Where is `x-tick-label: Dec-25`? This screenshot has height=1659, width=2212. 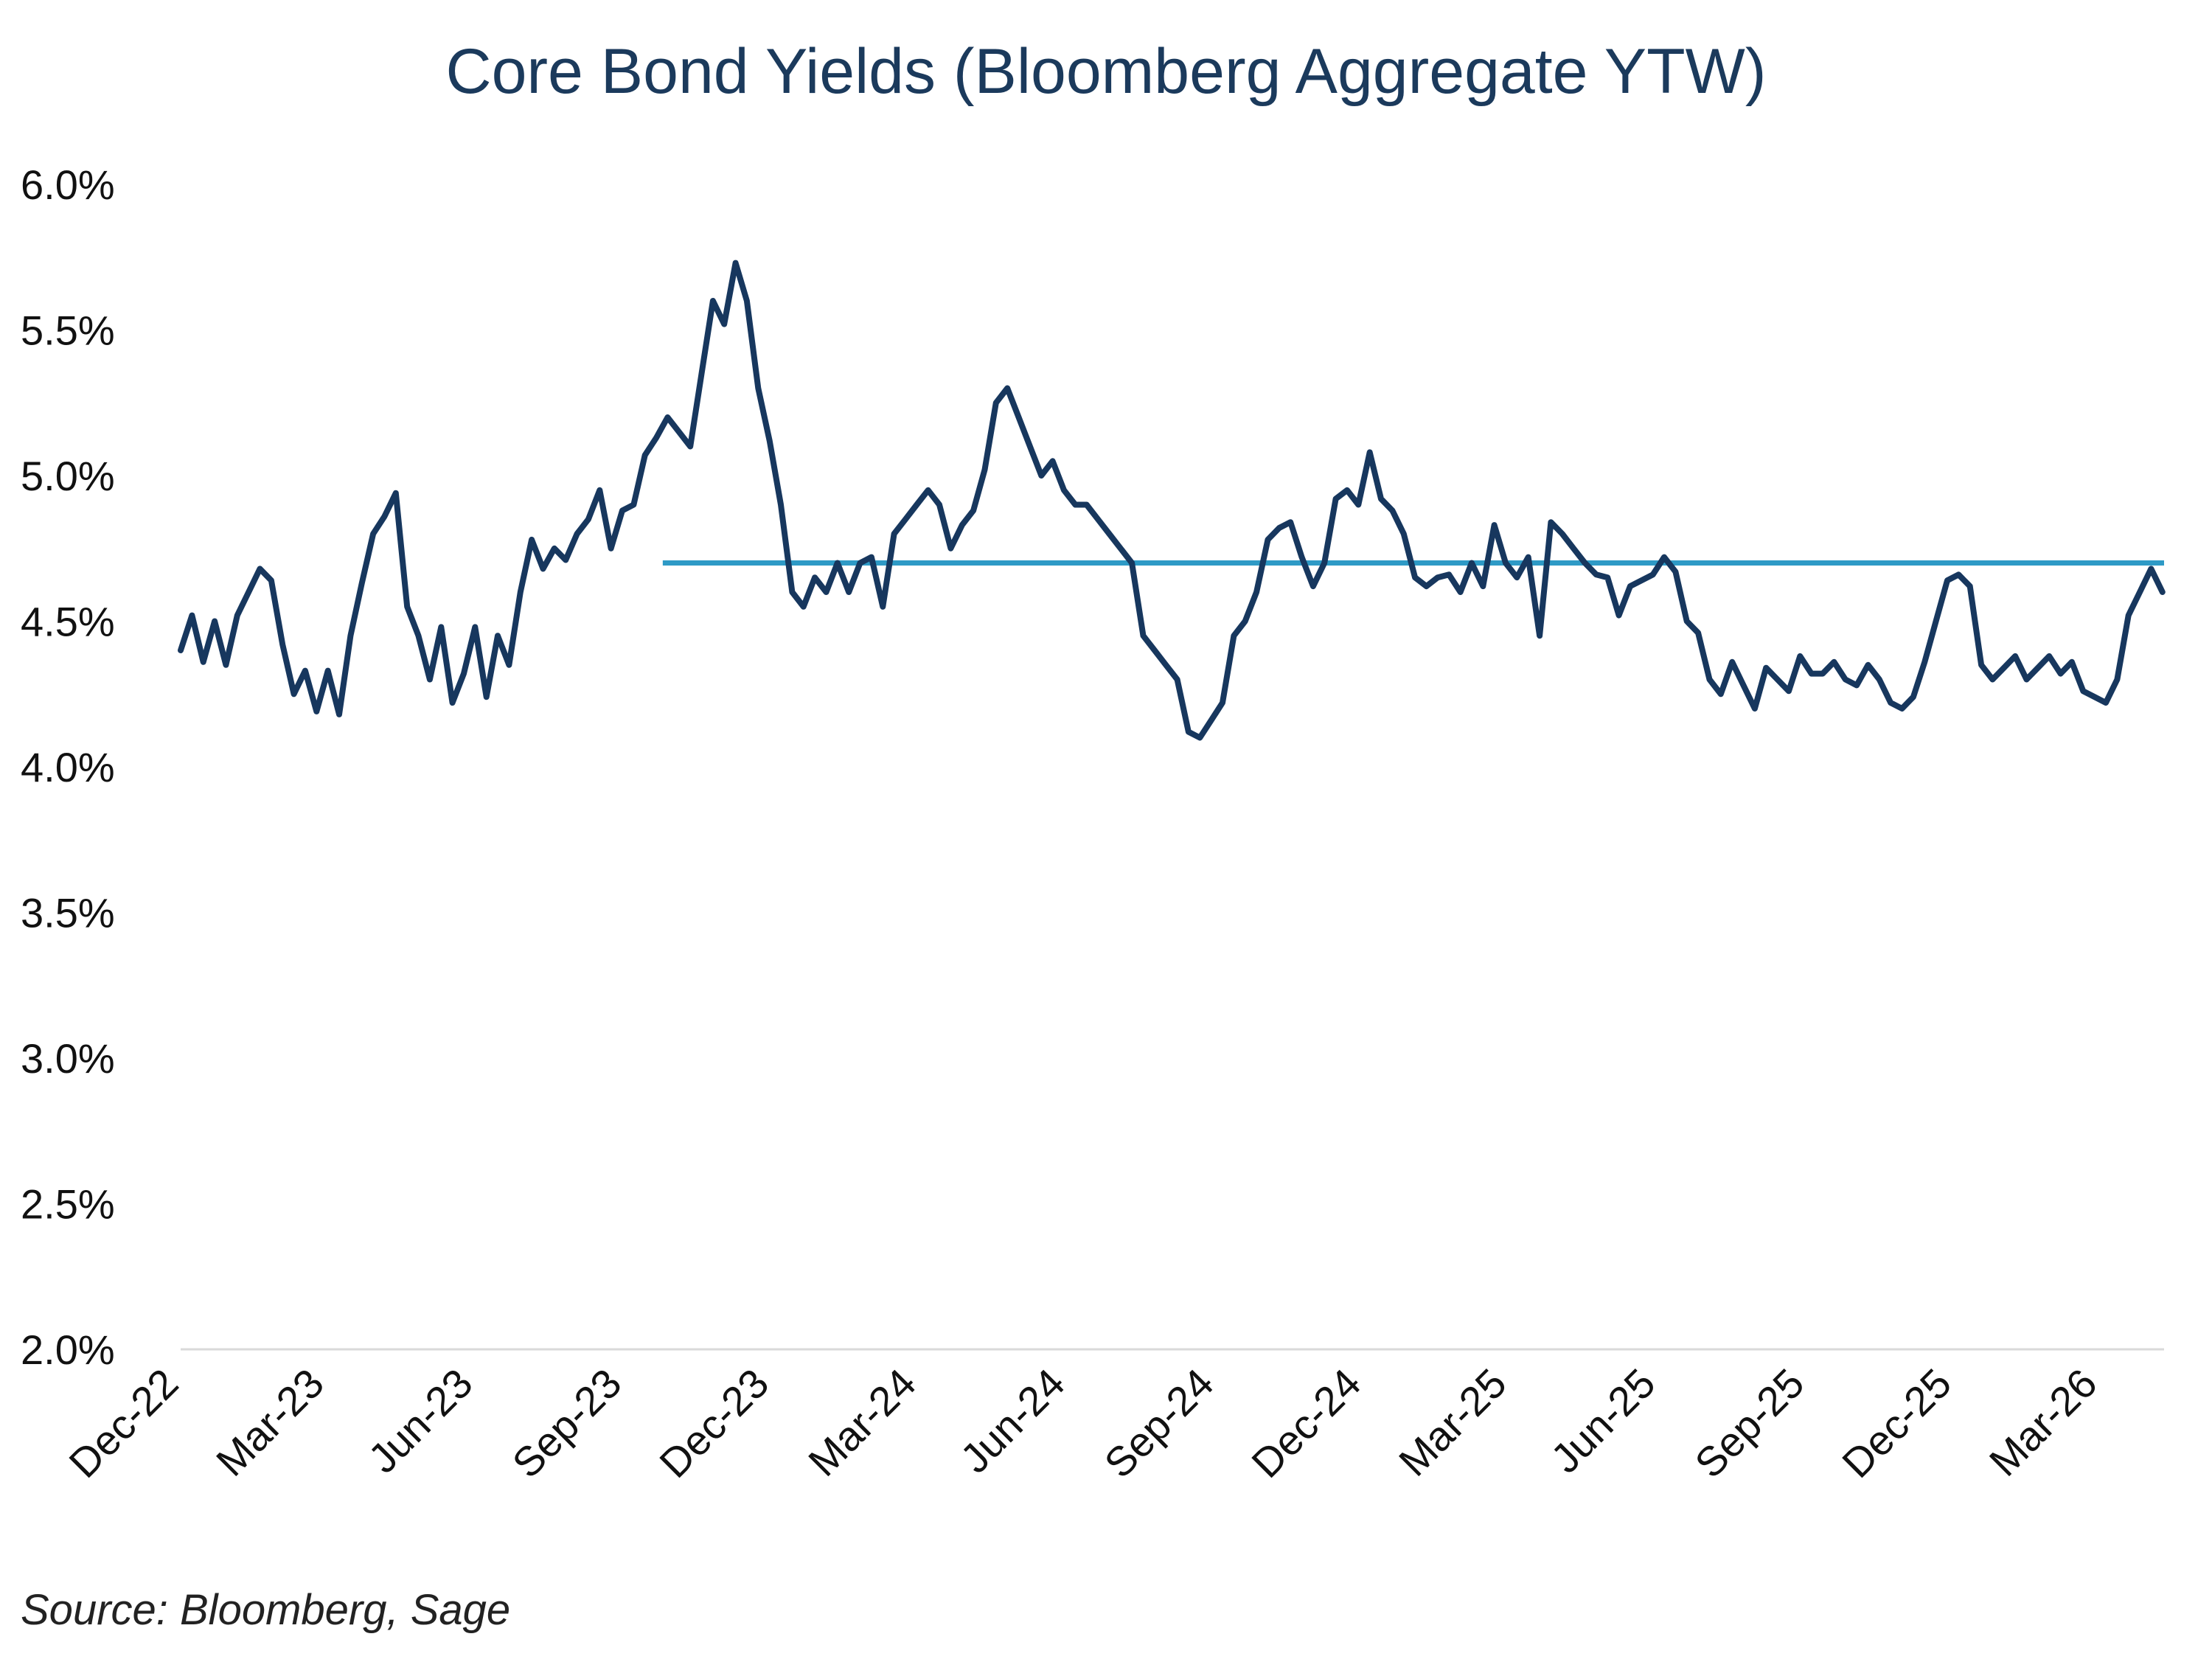
x-tick-label: Dec-25 is located at coordinates (1896, 1423).